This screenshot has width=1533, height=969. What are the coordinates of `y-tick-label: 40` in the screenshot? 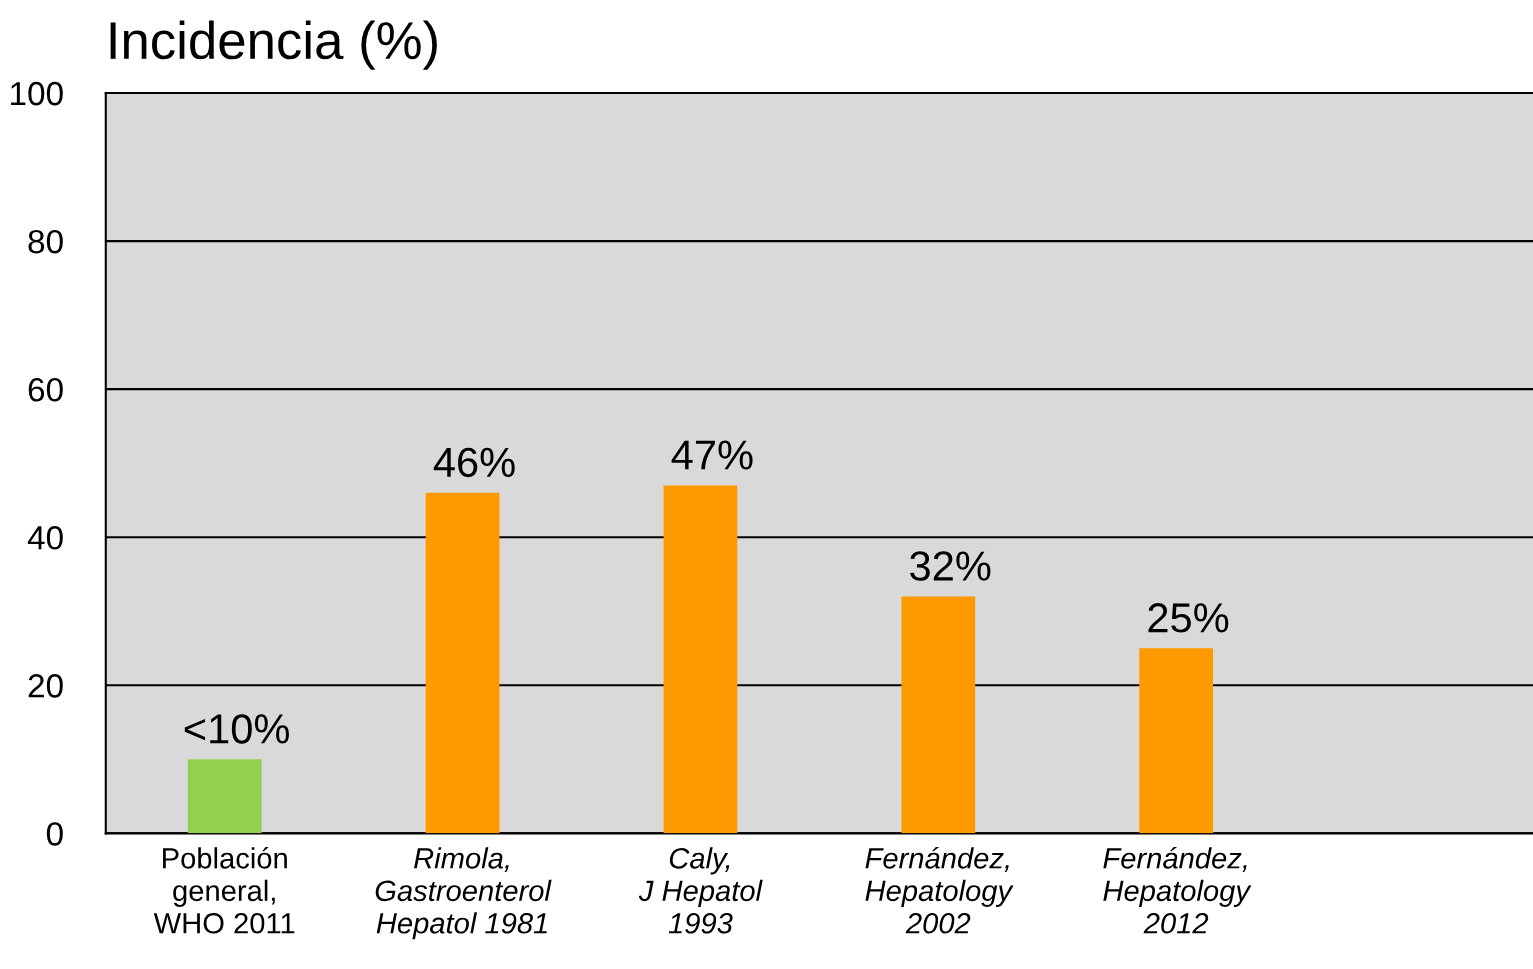 It's located at (45, 538).